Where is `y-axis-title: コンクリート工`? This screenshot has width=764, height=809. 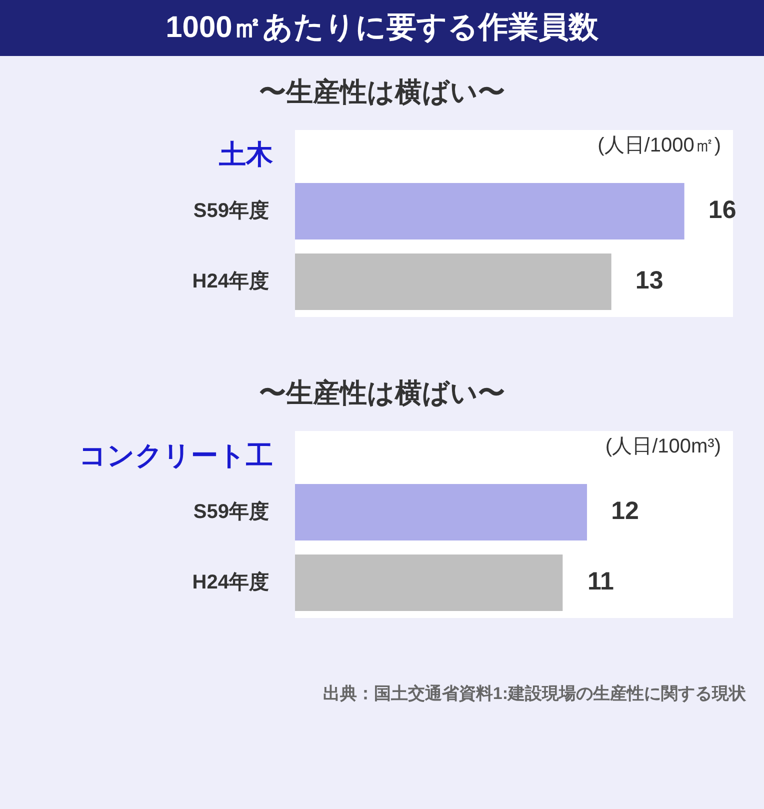 y-axis-title: コンクリート工 is located at coordinates (176, 455).